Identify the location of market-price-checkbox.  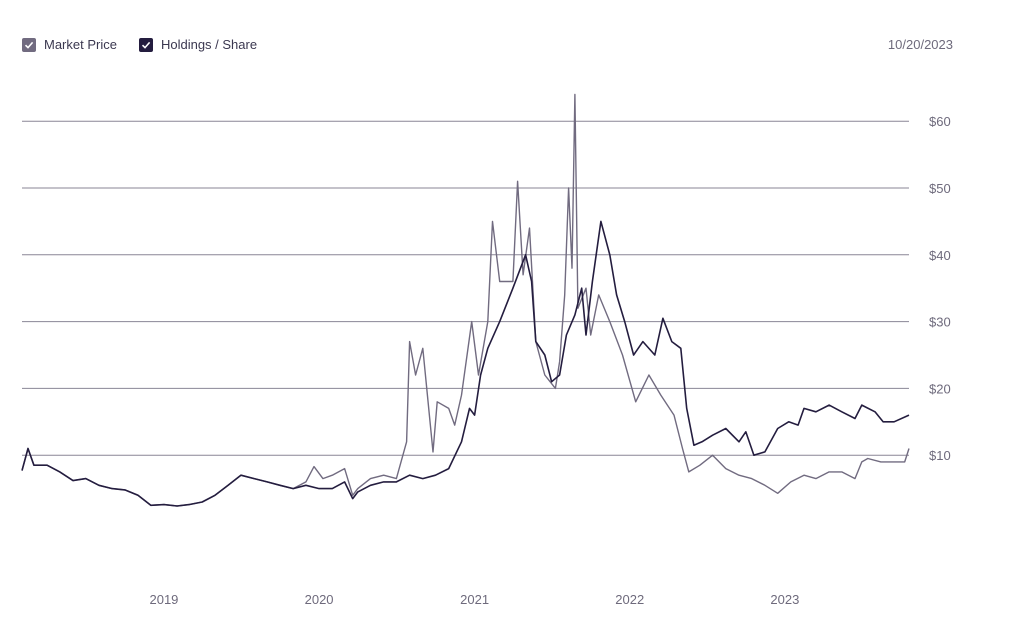
(29, 44).